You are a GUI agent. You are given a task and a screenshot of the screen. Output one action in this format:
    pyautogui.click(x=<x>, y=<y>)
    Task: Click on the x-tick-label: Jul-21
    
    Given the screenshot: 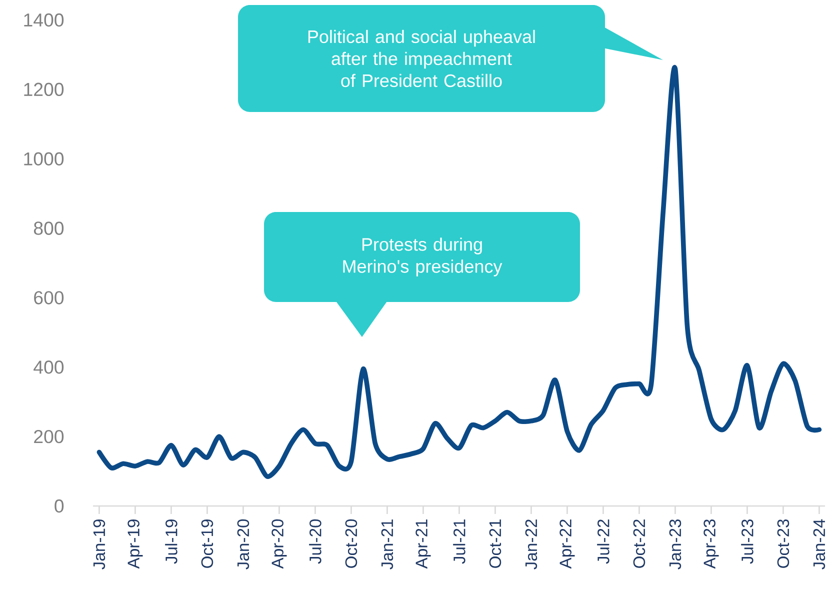 What is the action you would take?
    pyautogui.click(x=459, y=542)
    